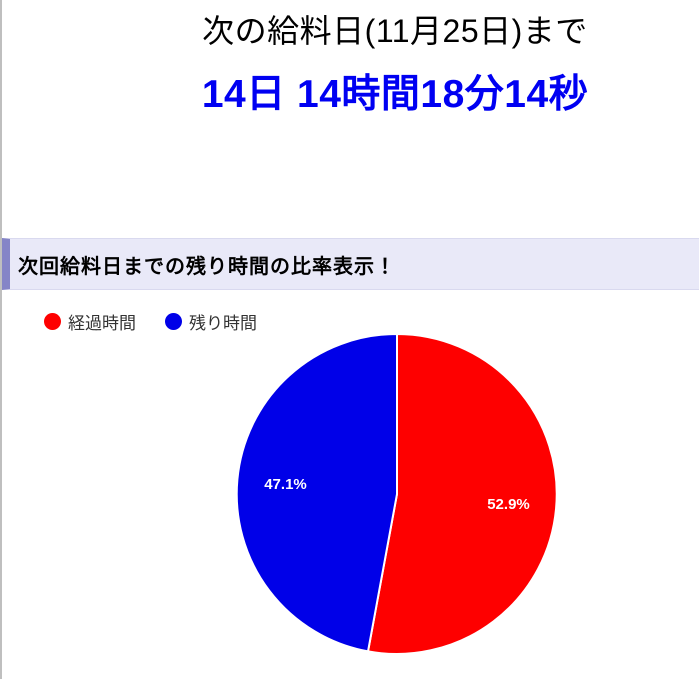  I want to click on pie-slice-elapsed, so click(462, 494).